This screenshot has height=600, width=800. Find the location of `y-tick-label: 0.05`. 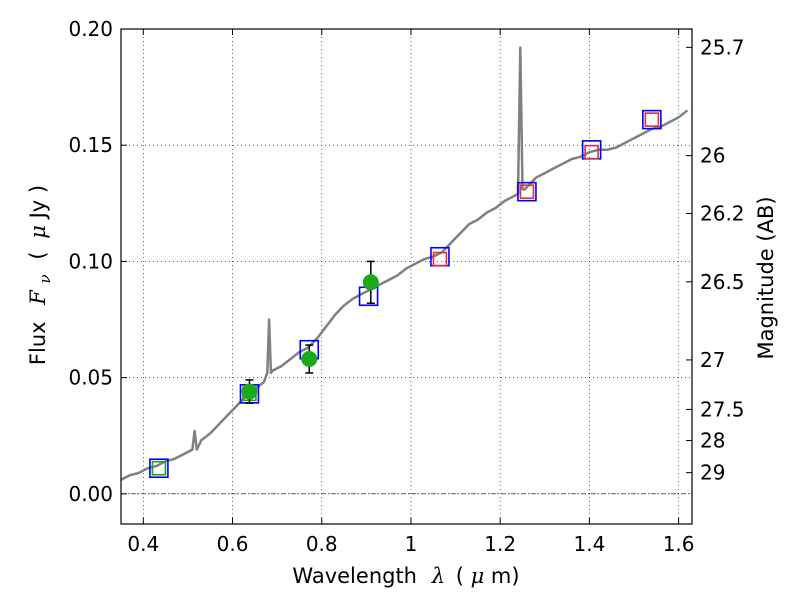

y-tick-label: 0.05 is located at coordinates (90, 378).